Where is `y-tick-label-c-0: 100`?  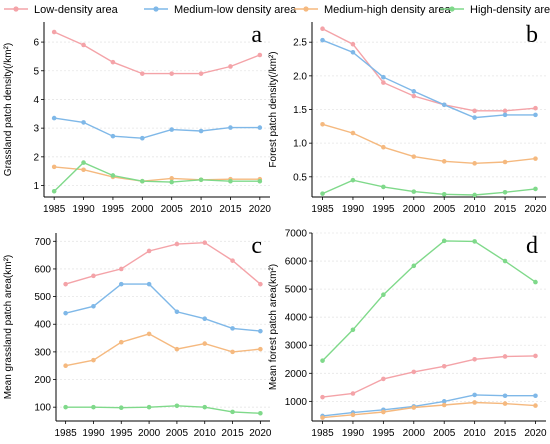
y-tick-label-c-0: 100 is located at coordinates (42, 408).